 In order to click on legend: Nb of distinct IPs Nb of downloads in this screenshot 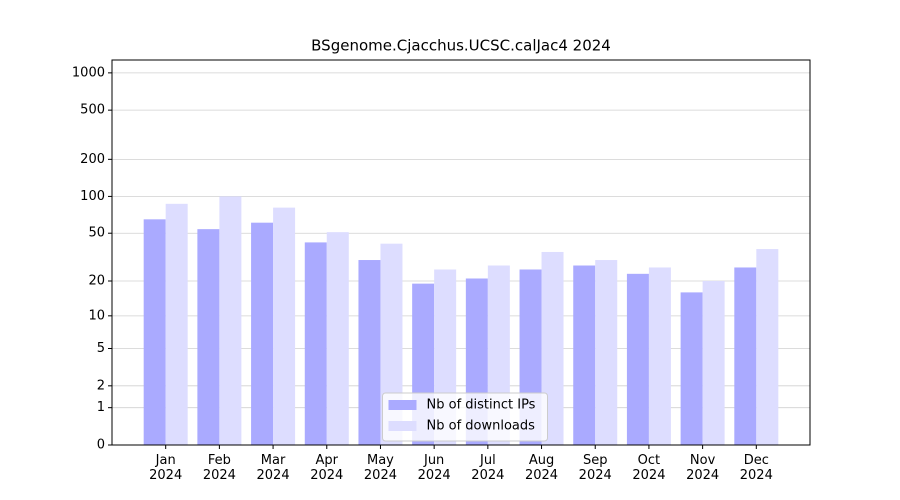, I will do `click(465, 417)`.